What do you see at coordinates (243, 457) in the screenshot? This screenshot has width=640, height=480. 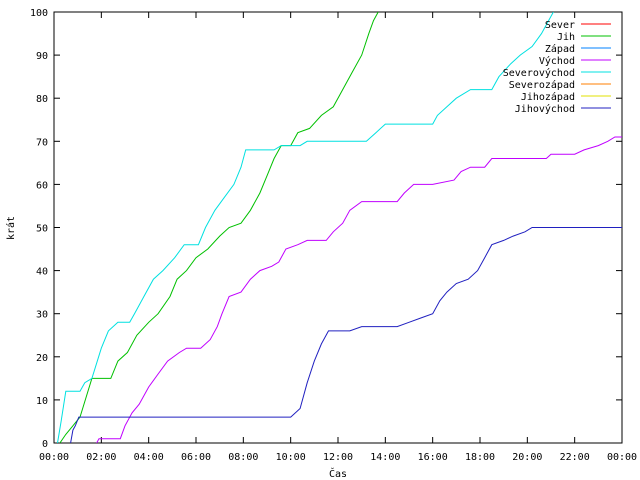 I see `x-tick-label: 08:00` at bounding box center [243, 457].